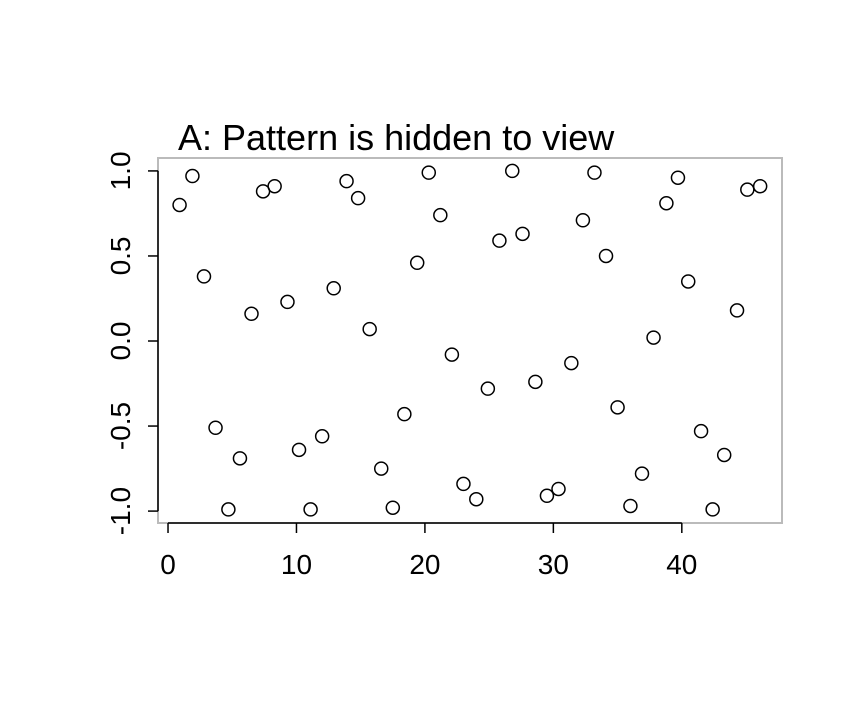 This screenshot has width=864, height=725. What do you see at coordinates (120, 255) in the screenshot?
I see `y-tick-label: 0.5` at bounding box center [120, 255].